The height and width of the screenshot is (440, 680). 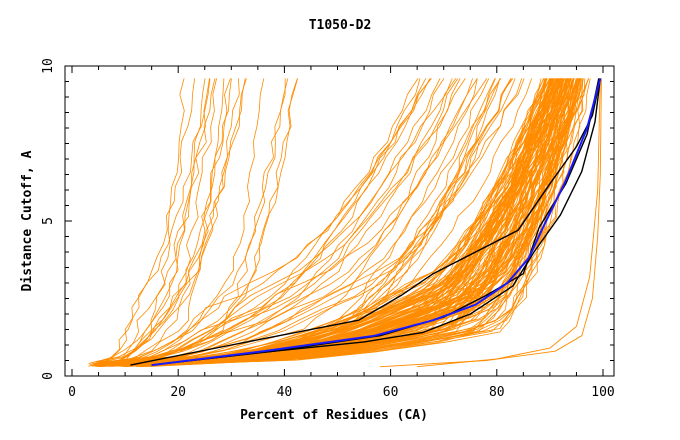 I want to click on x-axis-title: Percent of Residues (CA), so click(x=334, y=415).